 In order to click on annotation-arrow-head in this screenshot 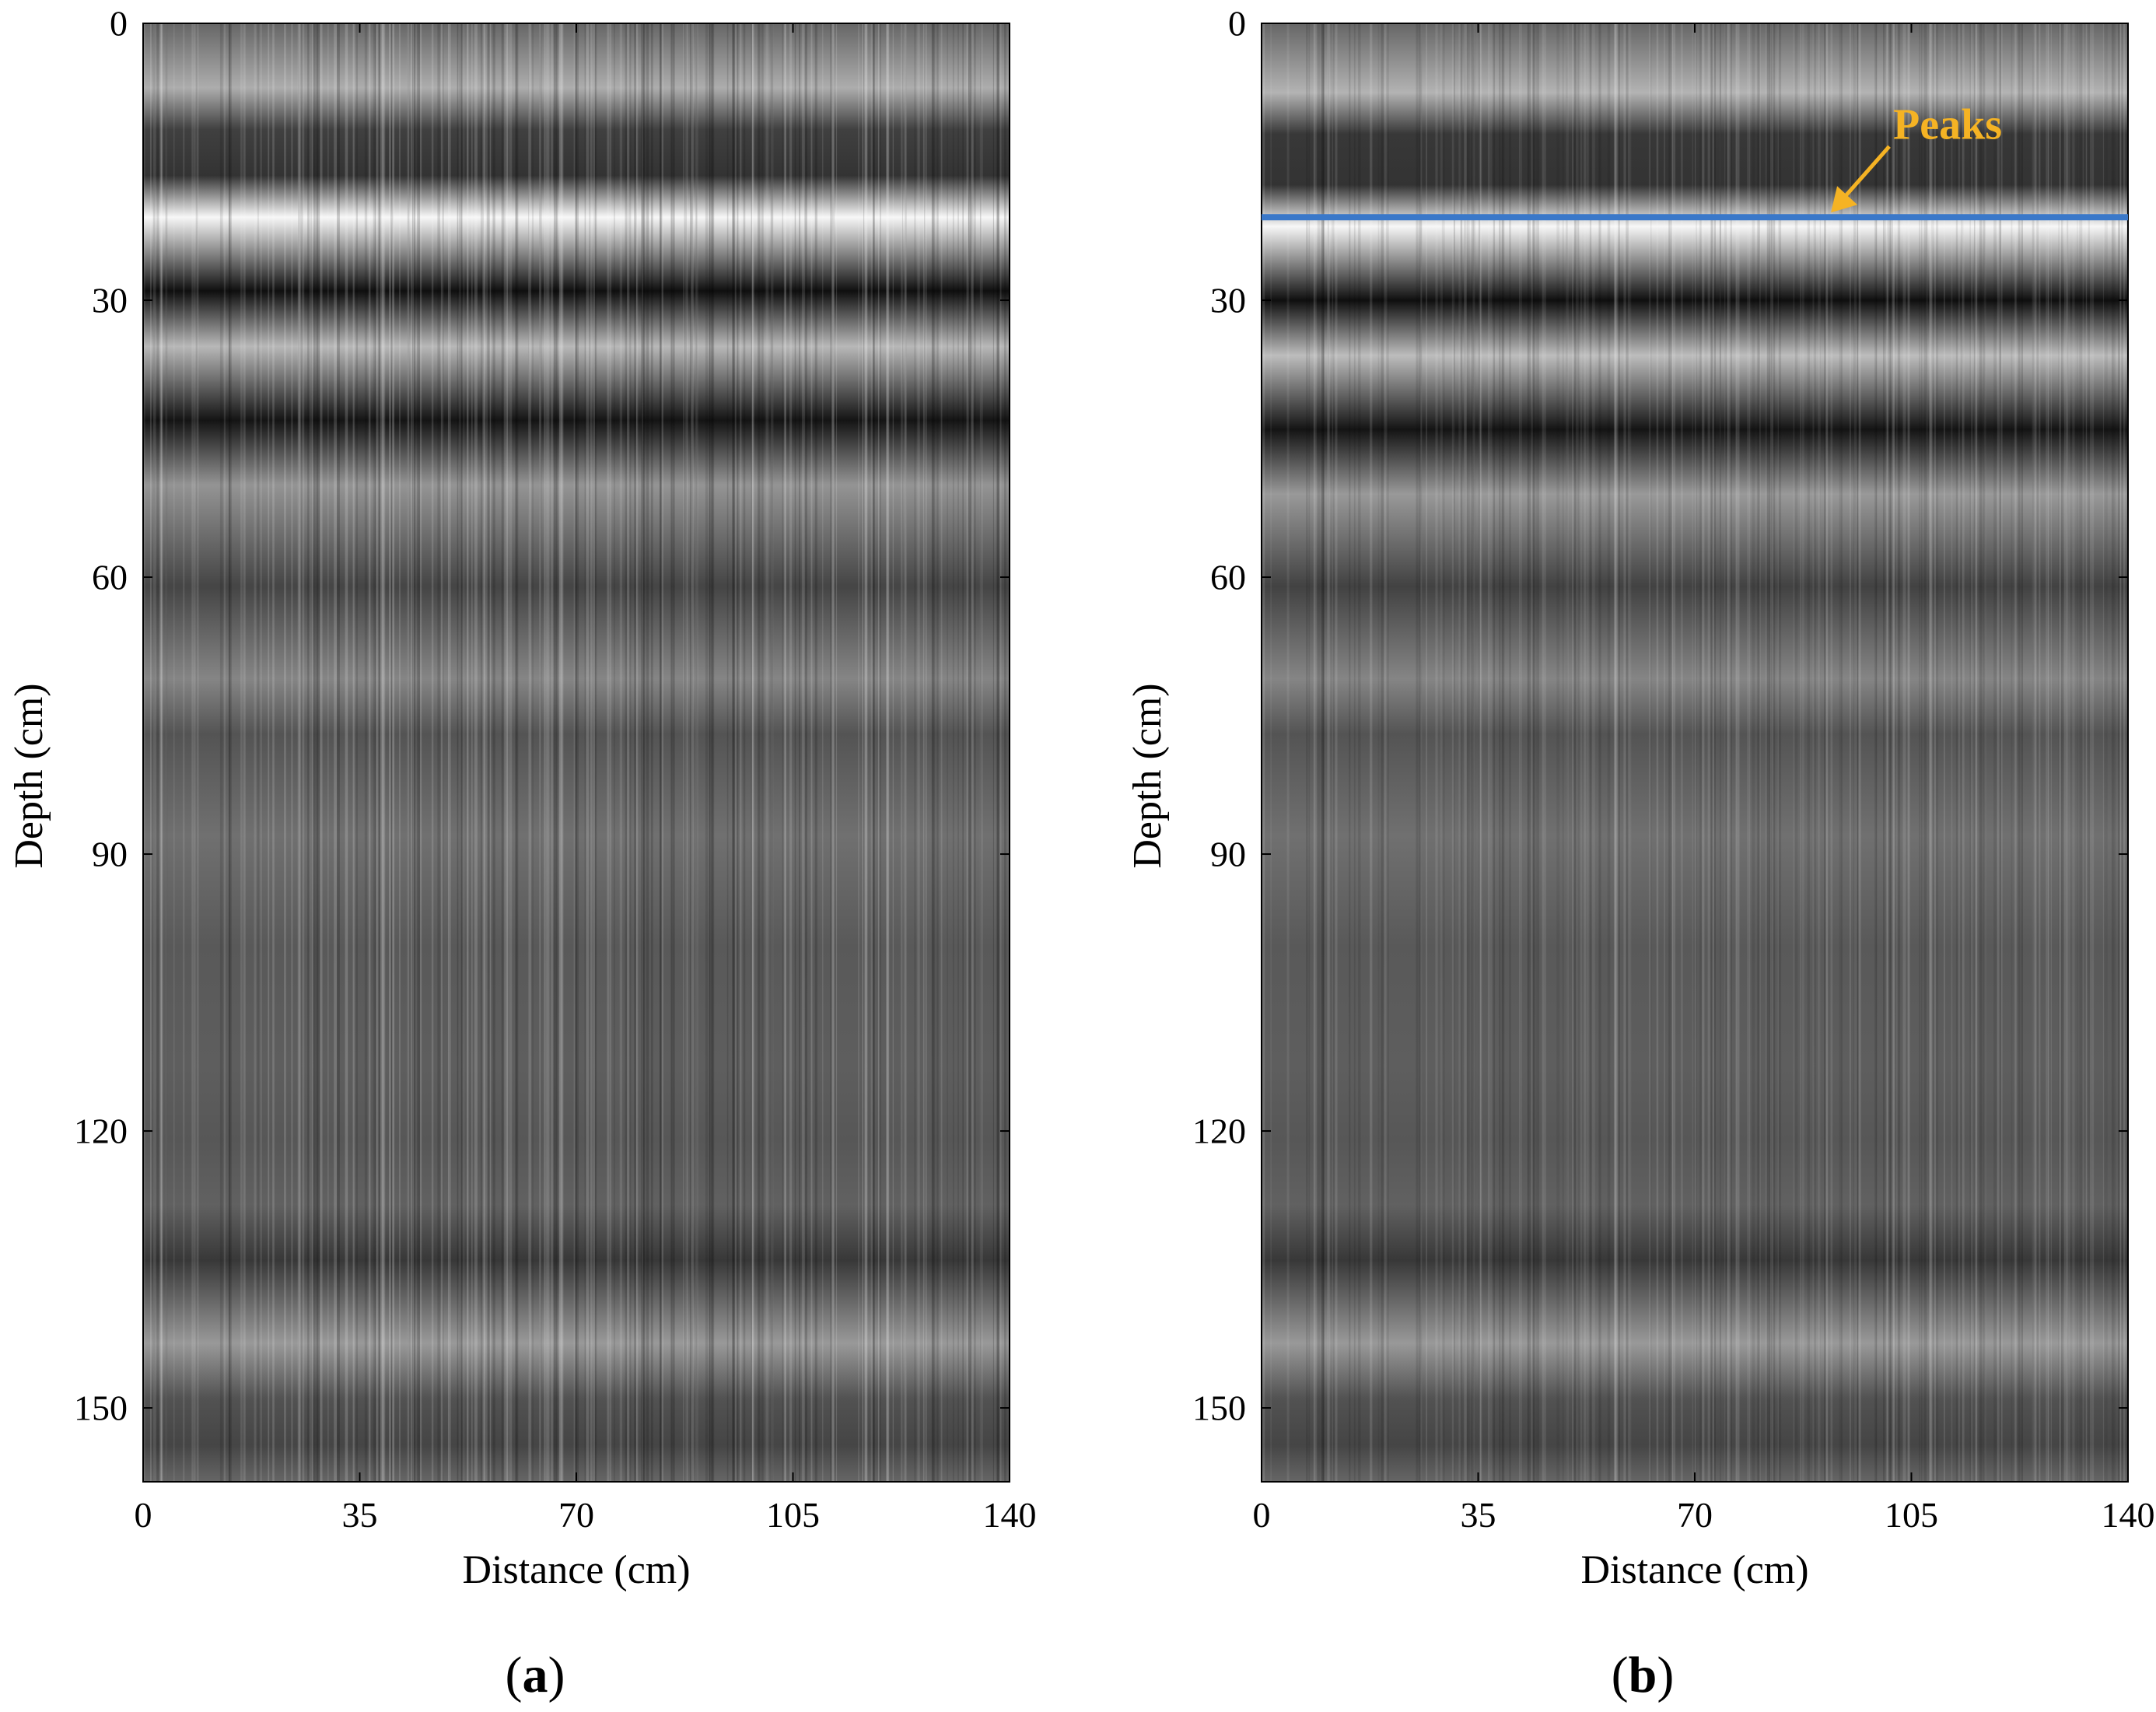, I will do `click(1844, 200)`.